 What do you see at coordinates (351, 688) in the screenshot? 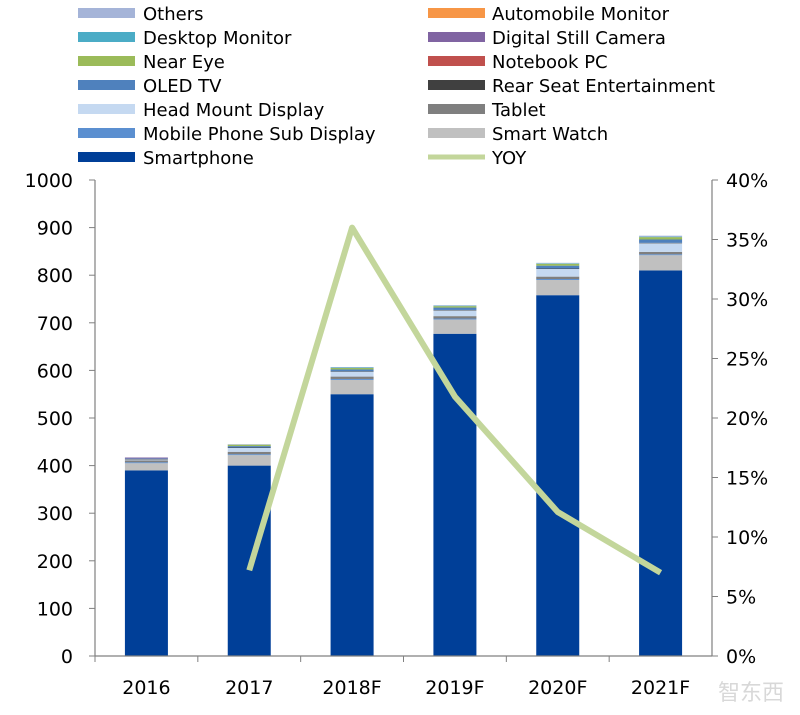
I see `x-tick-label: 2018F` at bounding box center [351, 688].